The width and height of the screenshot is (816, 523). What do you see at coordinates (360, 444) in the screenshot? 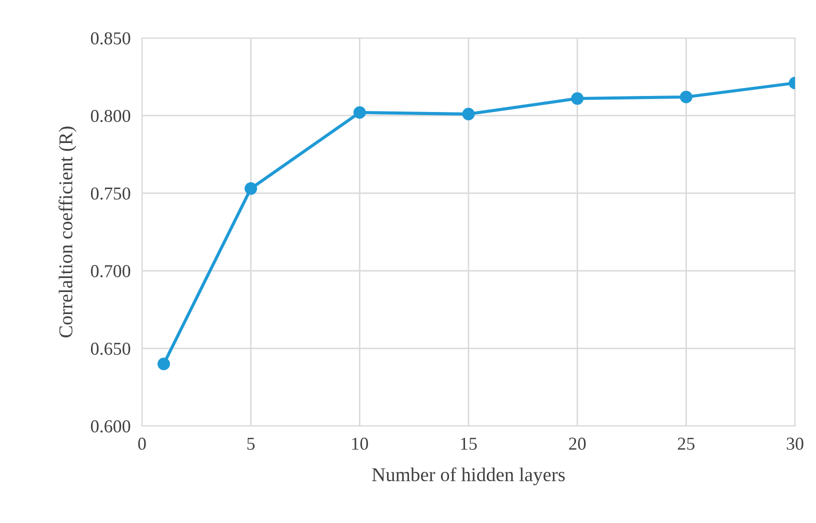
I see `x-tick-label: 10` at bounding box center [360, 444].